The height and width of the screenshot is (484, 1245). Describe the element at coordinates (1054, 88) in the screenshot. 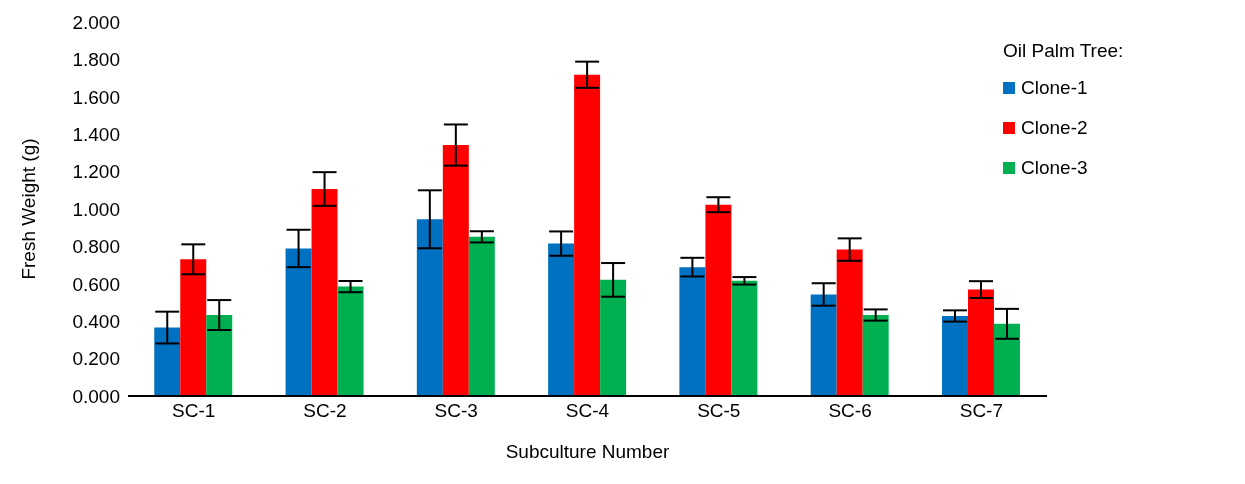

I see `legend-label: Clone-1` at that location.